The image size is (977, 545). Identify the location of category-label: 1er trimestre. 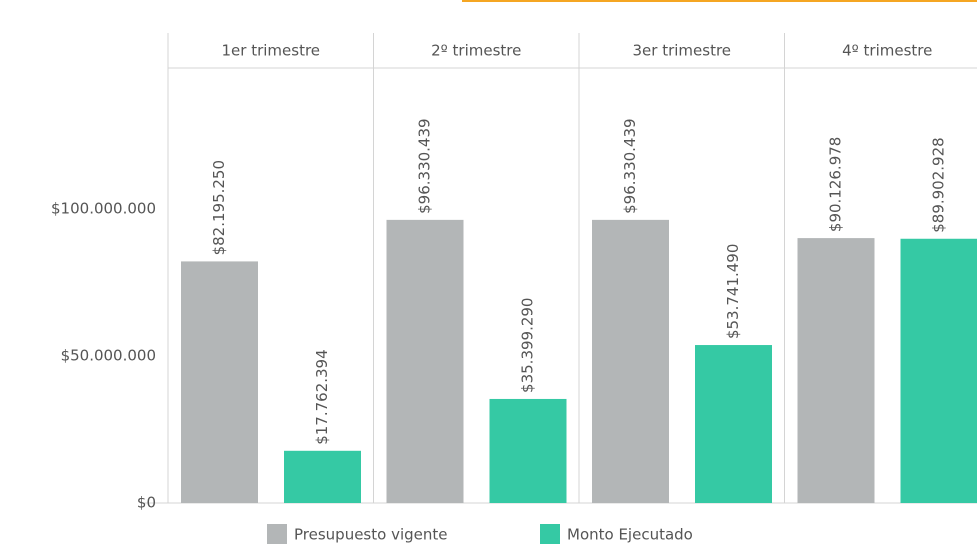
(270, 51).